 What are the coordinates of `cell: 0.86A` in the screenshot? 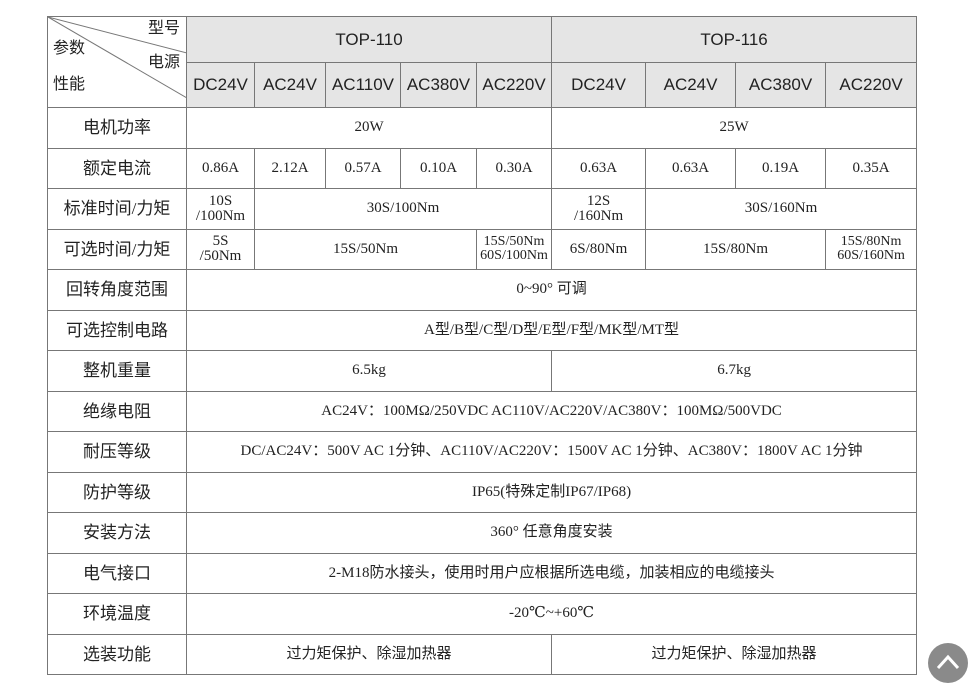 It's located at (220, 168).